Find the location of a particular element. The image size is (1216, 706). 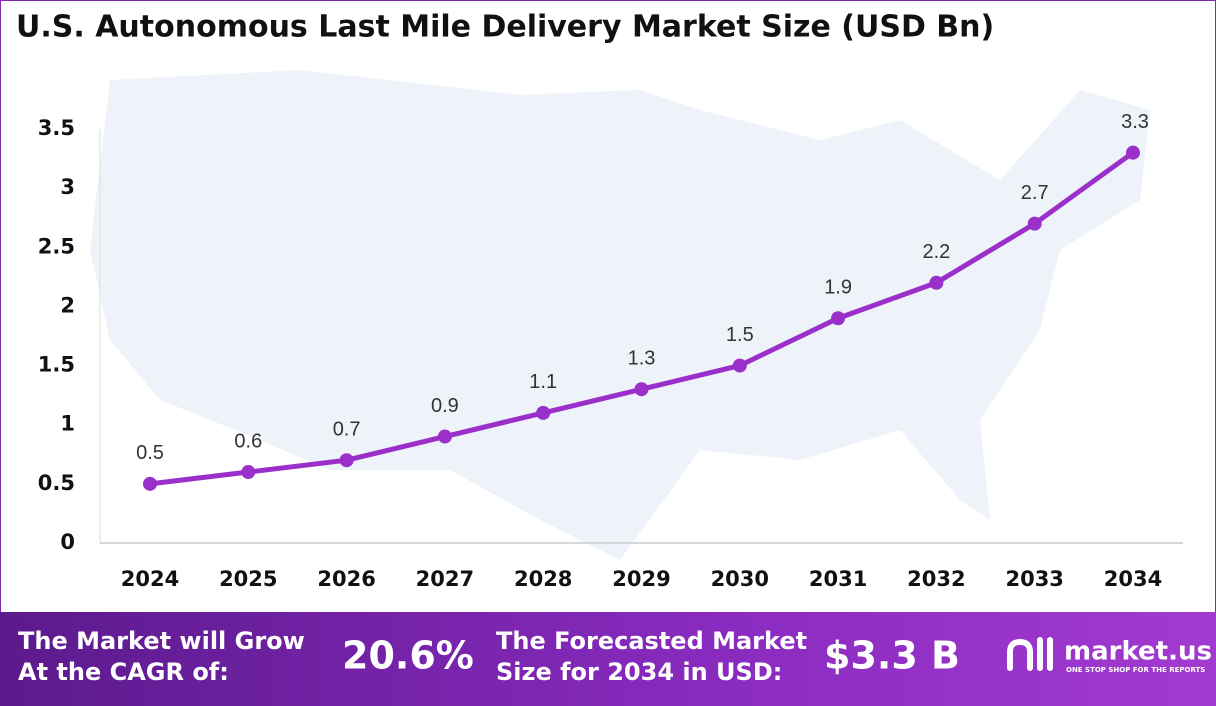

data-label: 0.5 is located at coordinates (150, 453).